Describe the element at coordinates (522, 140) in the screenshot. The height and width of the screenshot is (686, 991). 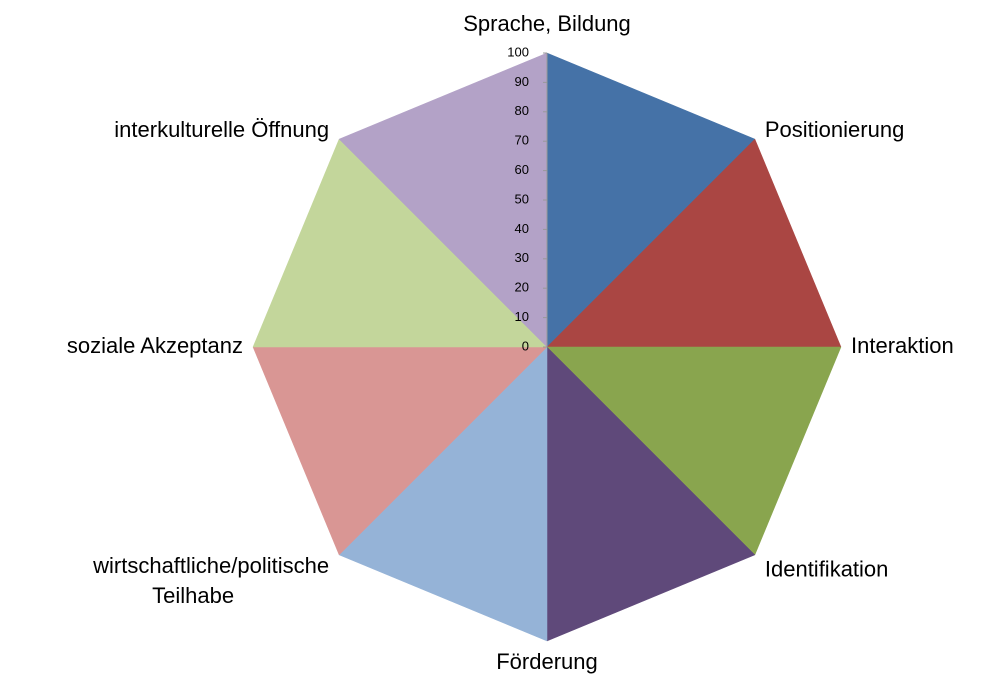
I see `y-tick-label: 70` at that location.